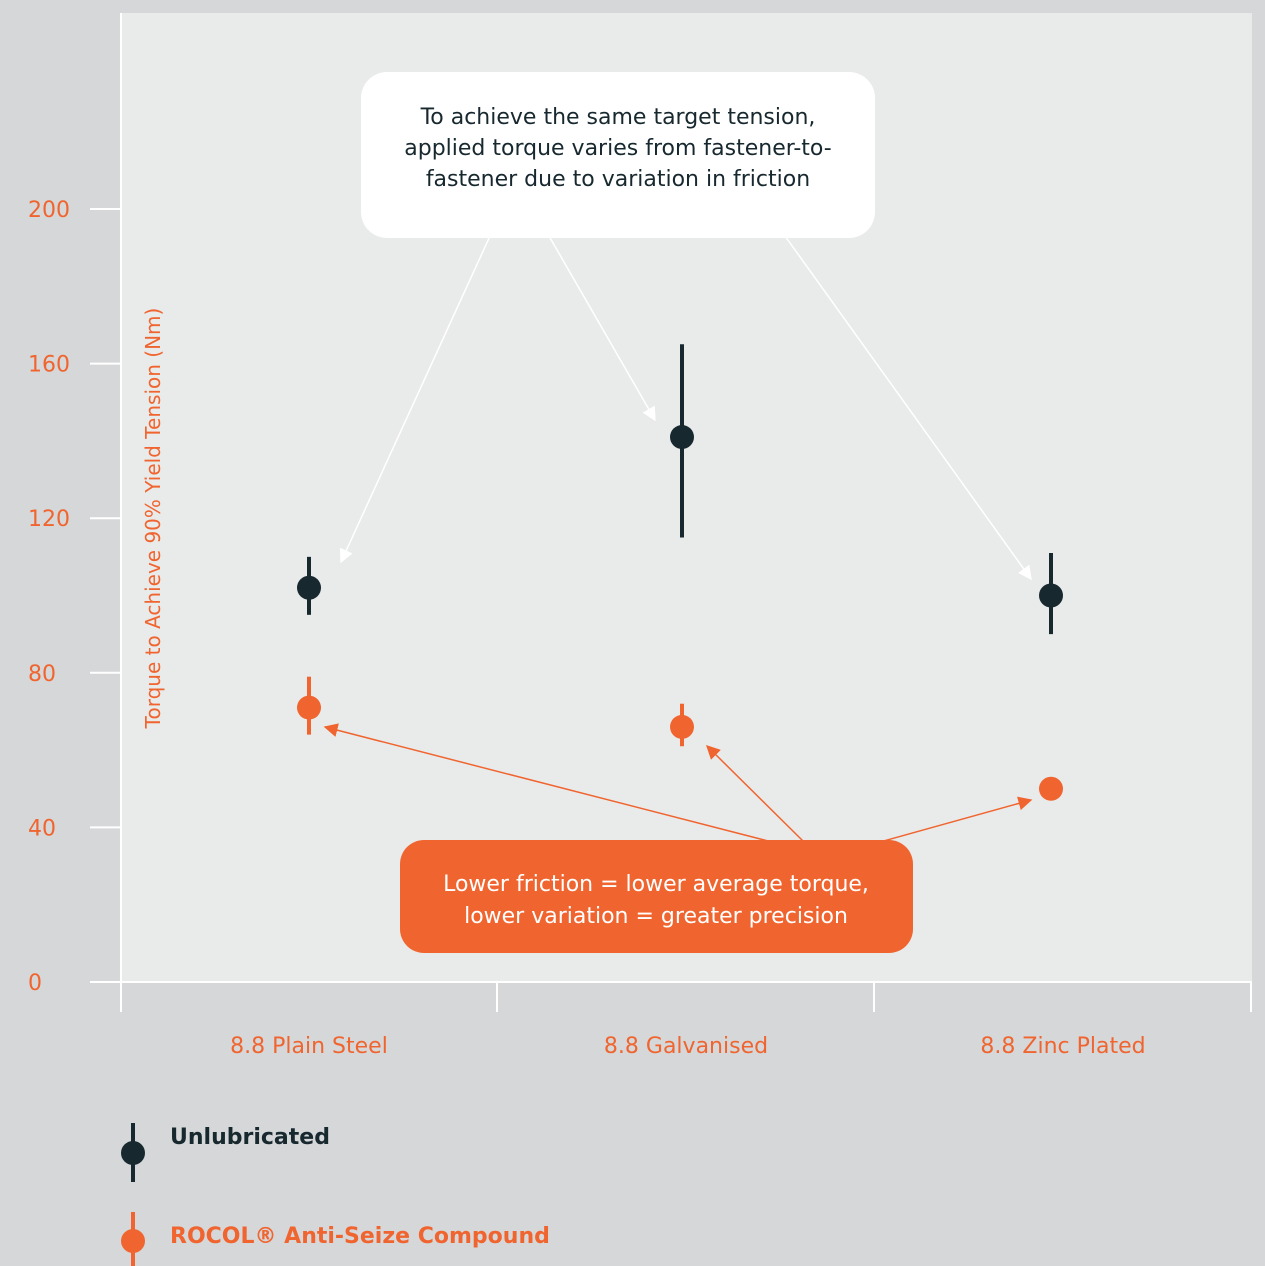 Image resolution: width=1265 pixels, height=1266 pixels. What do you see at coordinates (360, 1236) in the screenshot?
I see `legend-label-rocol: ROCOL® Anti-Seize Compound` at bounding box center [360, 1236].